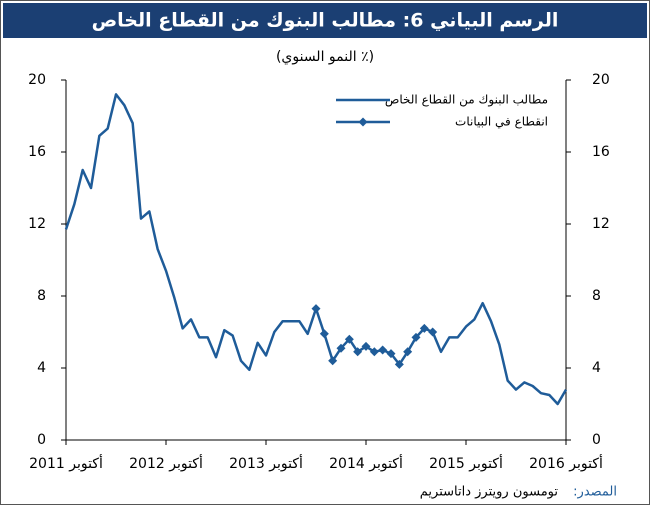 This screenshot has width=650, height=509. I want to click on source: تومسون رويترز داتاستريم, so click(489, 492).